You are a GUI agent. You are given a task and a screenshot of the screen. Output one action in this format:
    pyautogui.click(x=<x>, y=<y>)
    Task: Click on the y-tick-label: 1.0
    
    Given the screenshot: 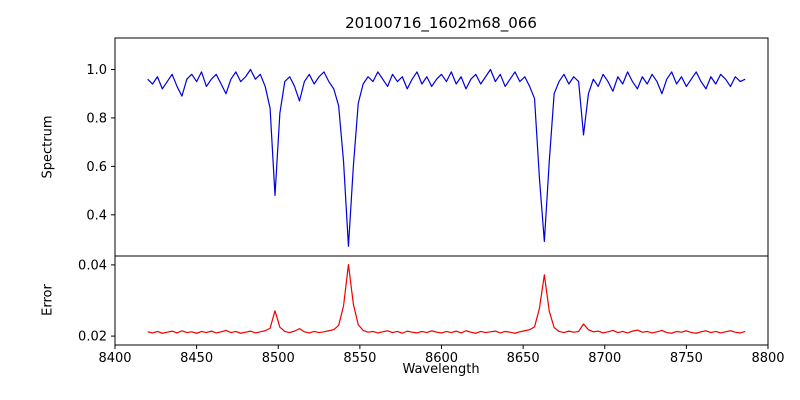 What is the action you would take?
    pyautogui.click(x=96, y=70)
    